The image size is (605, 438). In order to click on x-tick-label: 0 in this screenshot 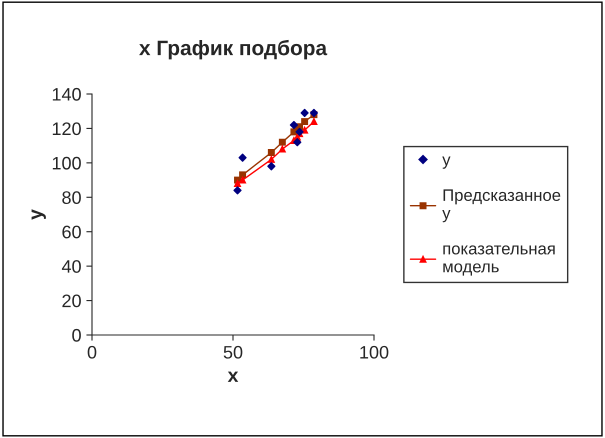, I will do `click(92, 352)`.